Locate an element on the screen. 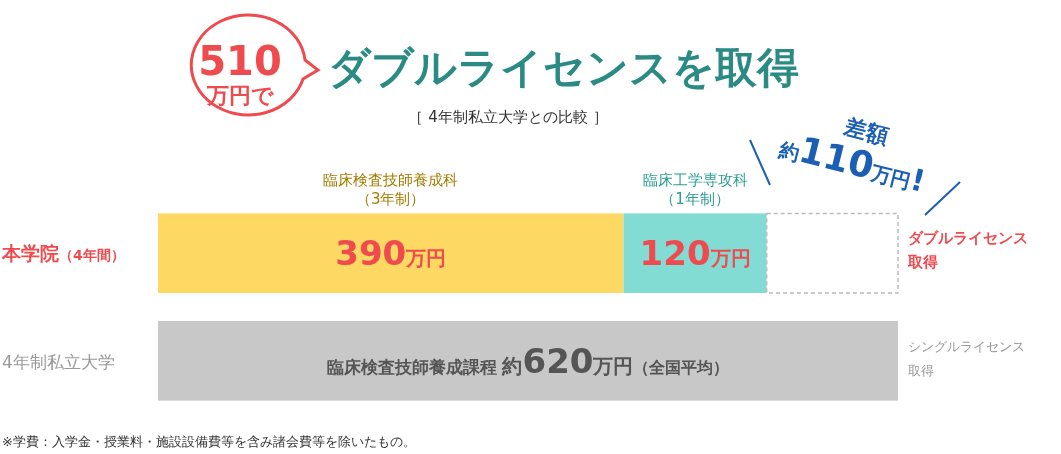  y-tick-label: 4年制私立大学 is located at coordinates (58, 361).